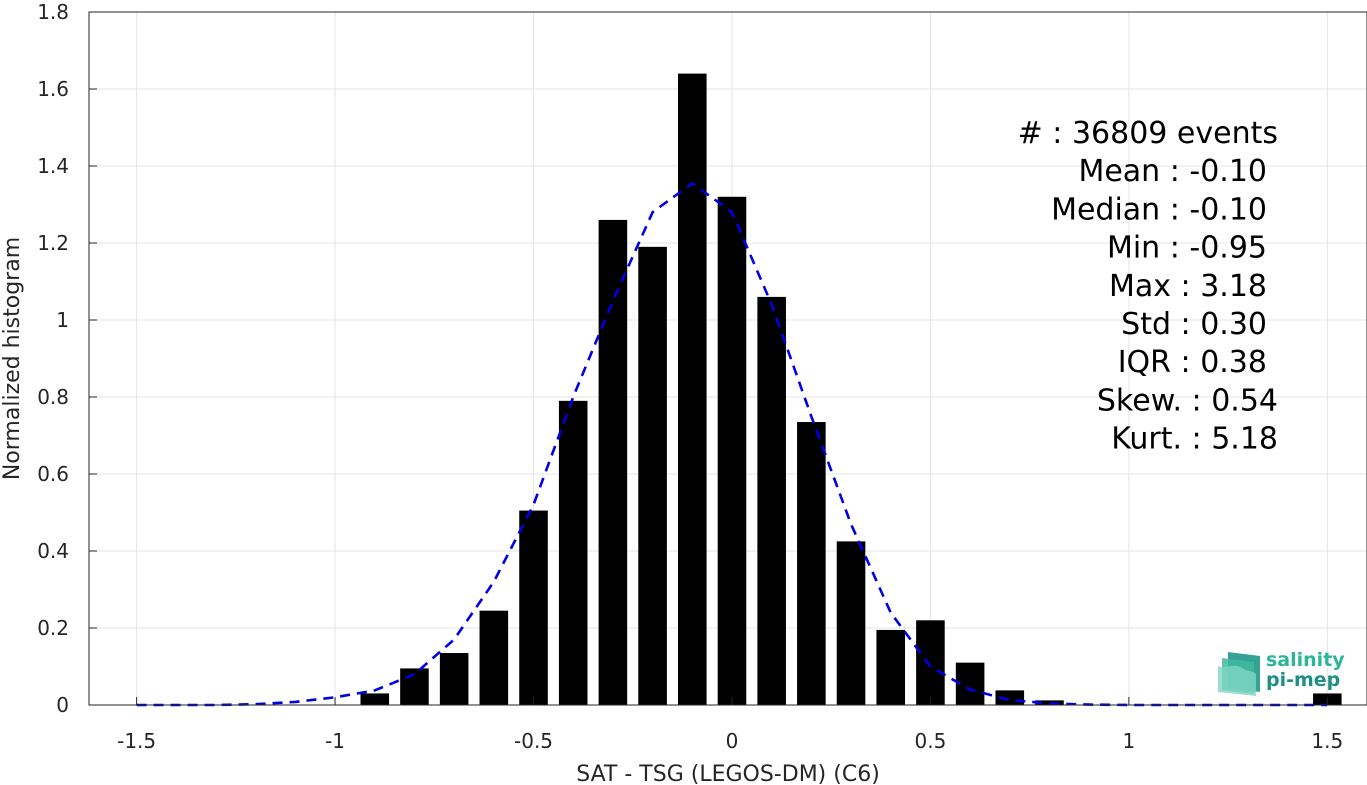 The width and height of the screenshot is (1367, 785). Describe the element at coordinates (62, 320) in the screenshot. I see `y-tick-label: 1` at that location.